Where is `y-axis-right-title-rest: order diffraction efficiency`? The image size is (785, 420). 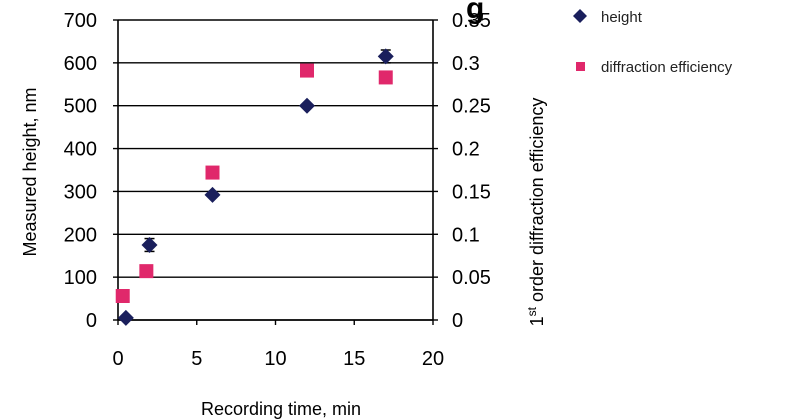 y-axis-right-title-rest: order diffraction efficiency is located at coordinates (537, 202).